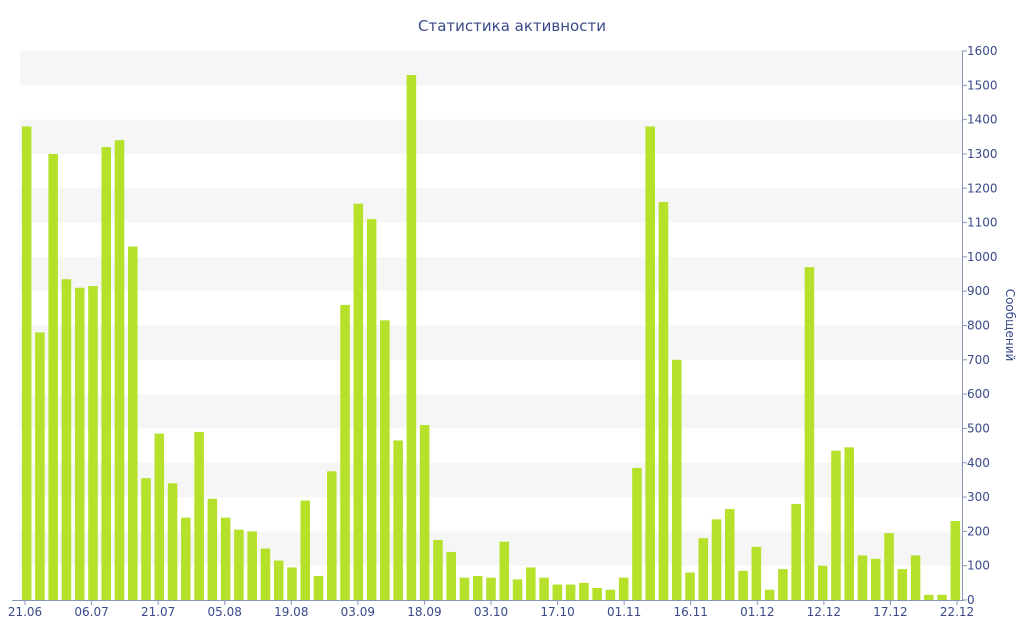  Describe the element at coordinates (424, 612) in the screenshot. I see `x-tick-label: 18.09` at that location.